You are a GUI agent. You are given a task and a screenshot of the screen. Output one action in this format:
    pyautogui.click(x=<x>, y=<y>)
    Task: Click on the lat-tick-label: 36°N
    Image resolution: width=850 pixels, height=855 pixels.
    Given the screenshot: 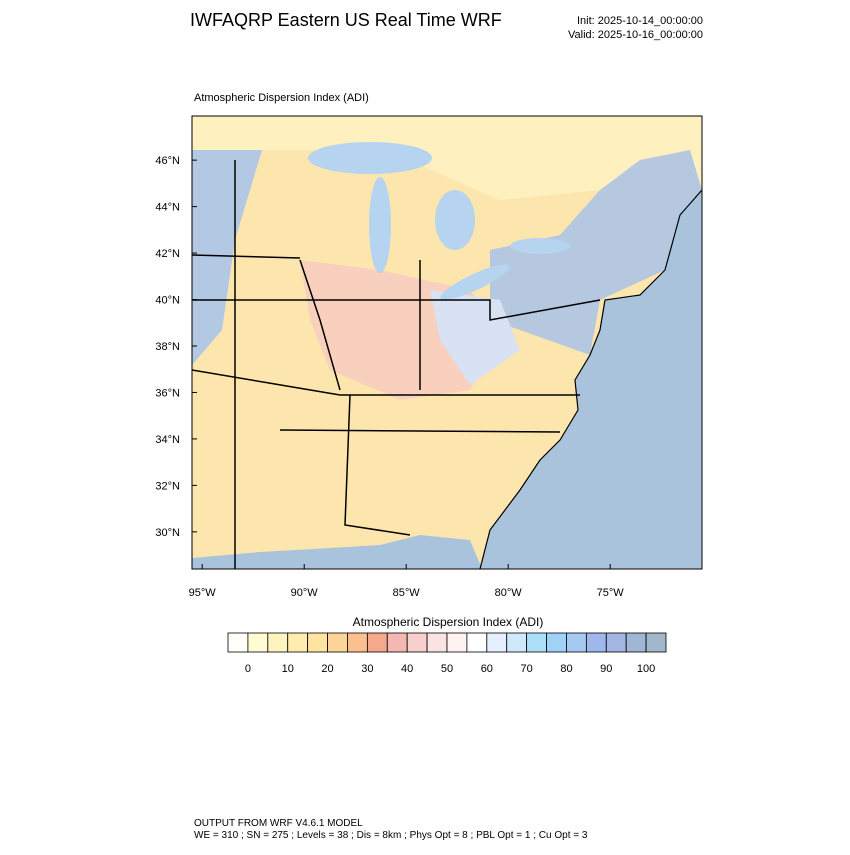 What is the action you would take?
    pyautogui.click(x=167, y=393)
    